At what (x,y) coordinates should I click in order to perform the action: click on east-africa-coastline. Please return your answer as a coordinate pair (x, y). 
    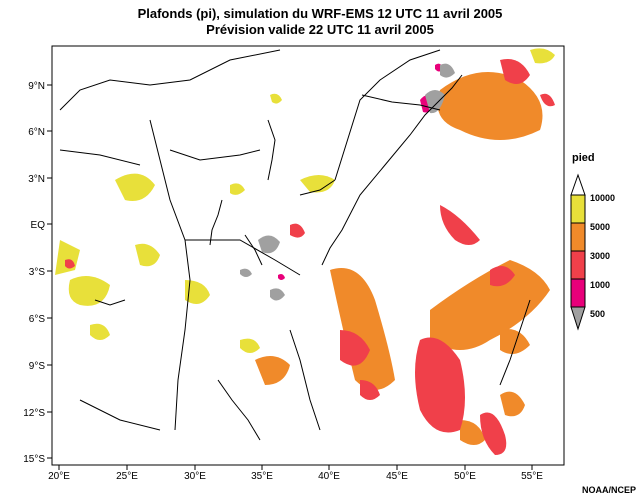
    Looking at the image, I should click on (392, 170).